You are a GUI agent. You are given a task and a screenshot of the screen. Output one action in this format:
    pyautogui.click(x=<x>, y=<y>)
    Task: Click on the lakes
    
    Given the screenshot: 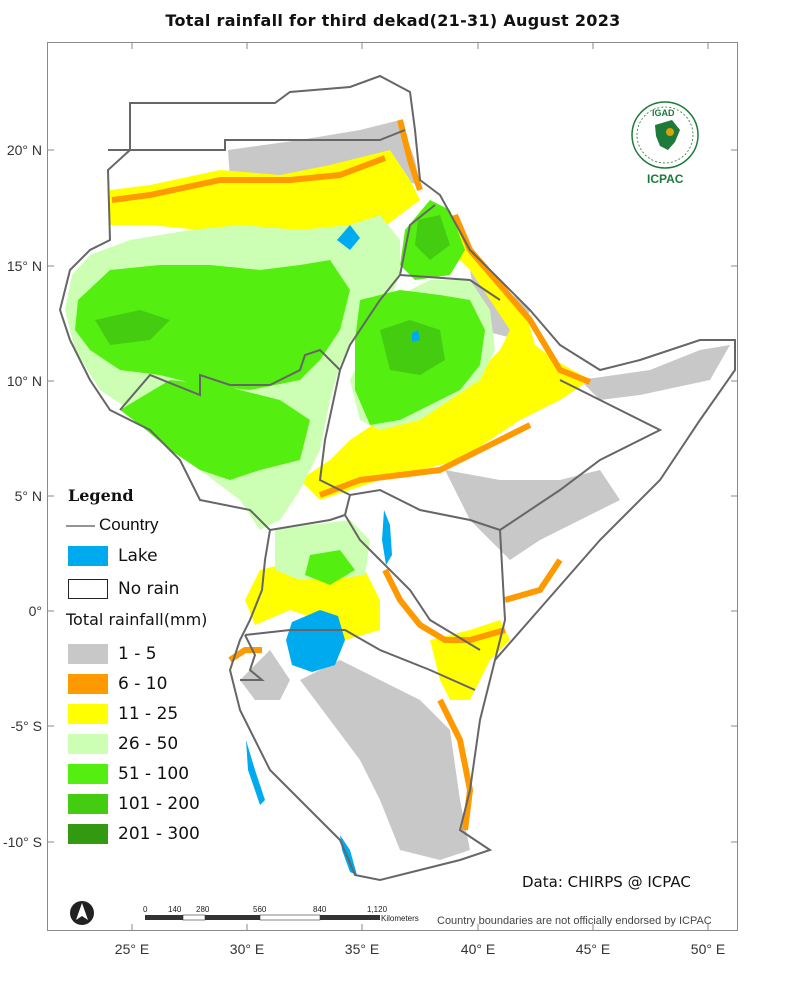 What is the action you would take?
    pyautogui.click(x=333, y=550)
    